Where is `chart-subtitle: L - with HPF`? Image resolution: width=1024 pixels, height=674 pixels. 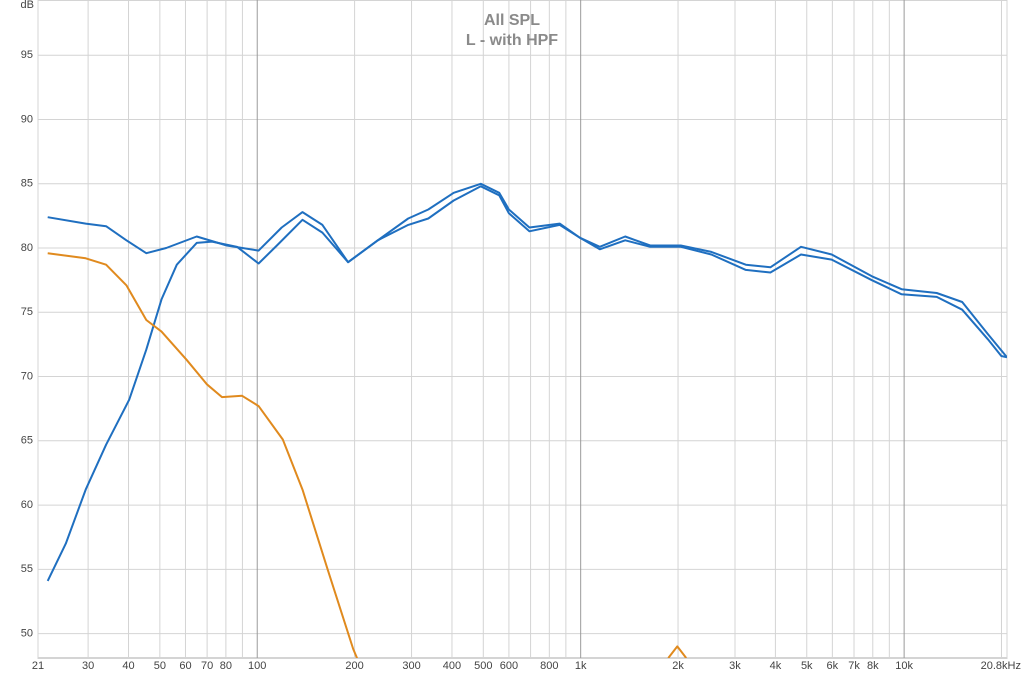
chart-subtitle: L - with HPF is located at coordinates (512, 40).